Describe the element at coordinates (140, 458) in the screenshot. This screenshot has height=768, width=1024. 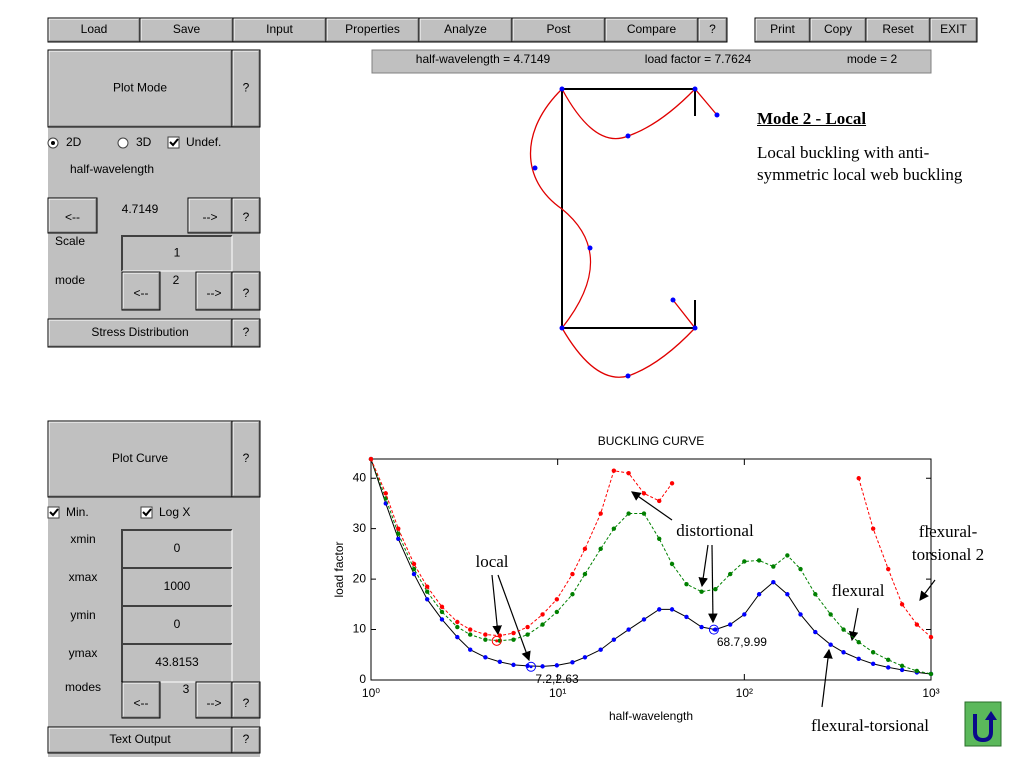
I see `button-label: Plot Curve` at that location.